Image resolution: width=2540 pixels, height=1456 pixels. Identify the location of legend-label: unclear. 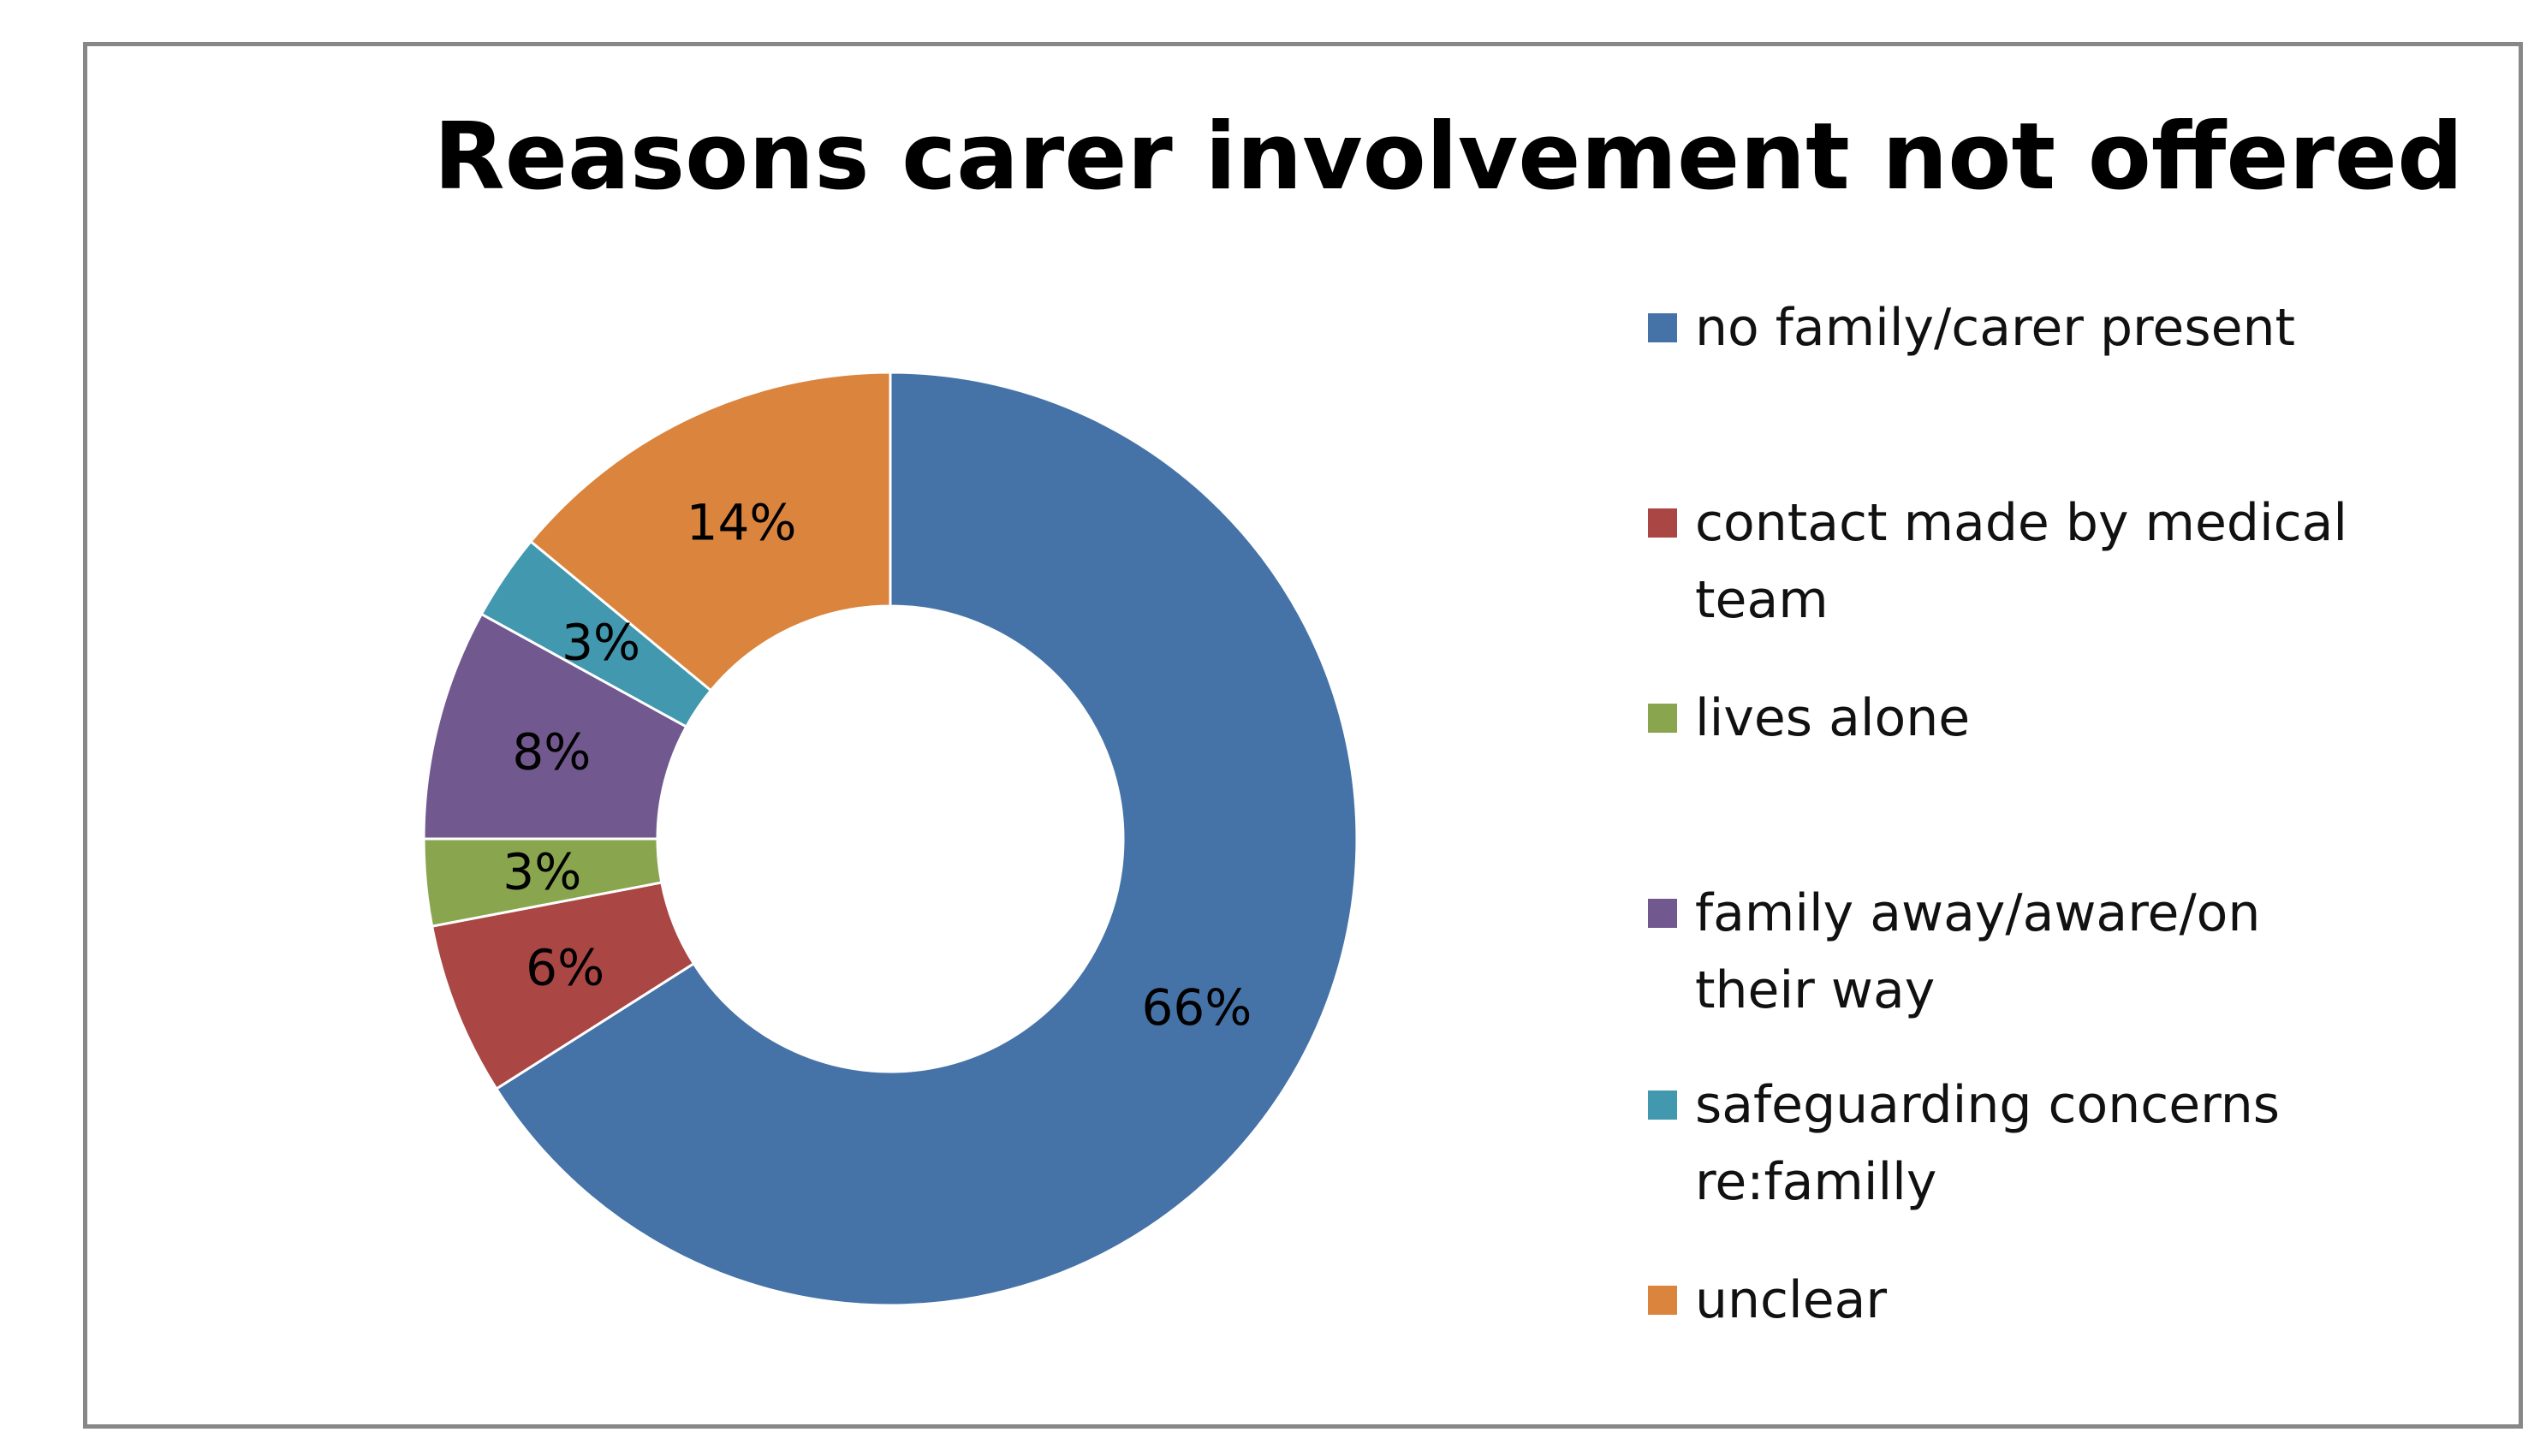
(1792, 1300).